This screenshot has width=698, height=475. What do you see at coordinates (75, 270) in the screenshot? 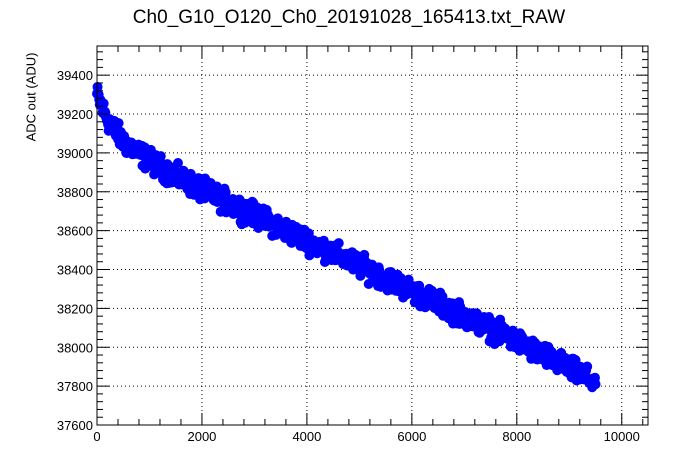
I see `y-tick-label: 38400` at bounding box center [75, 270].